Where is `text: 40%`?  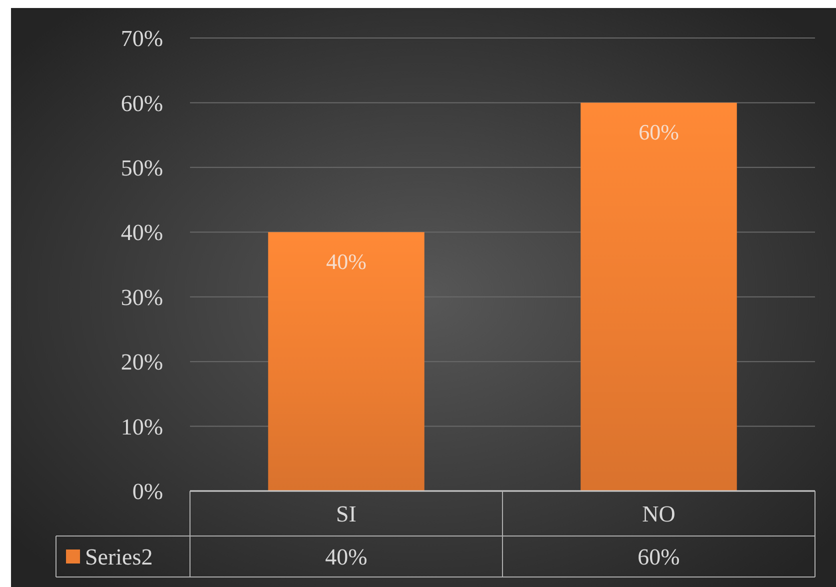 text: 40% is located at coordinates (346, 261).